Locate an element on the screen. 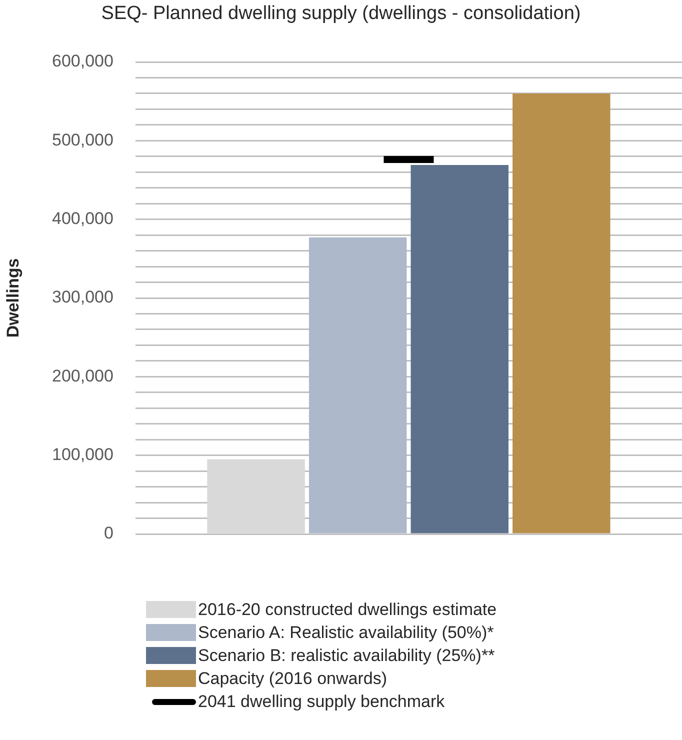 The width and height of the screenshot is (682, 740). legend-label: Scenario A: Realistic availability (50%)* is located at coordinates (346, 632).